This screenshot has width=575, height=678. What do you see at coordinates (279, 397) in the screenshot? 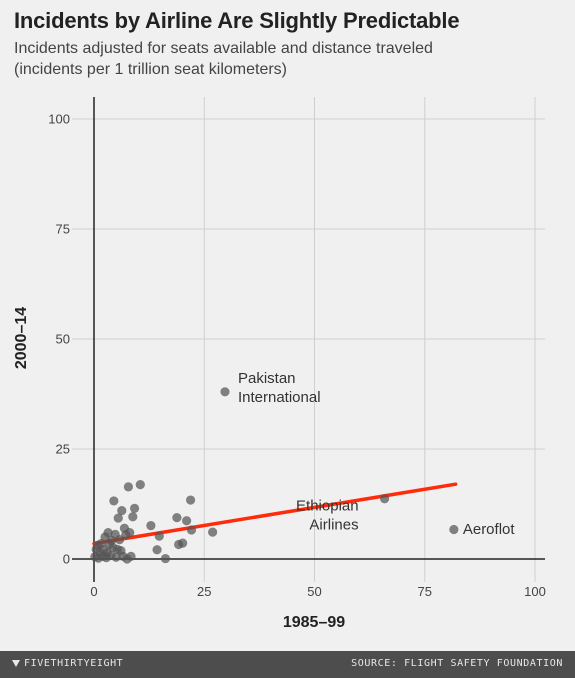
I see `annotation-label: International` at bounding box center [279, 397].